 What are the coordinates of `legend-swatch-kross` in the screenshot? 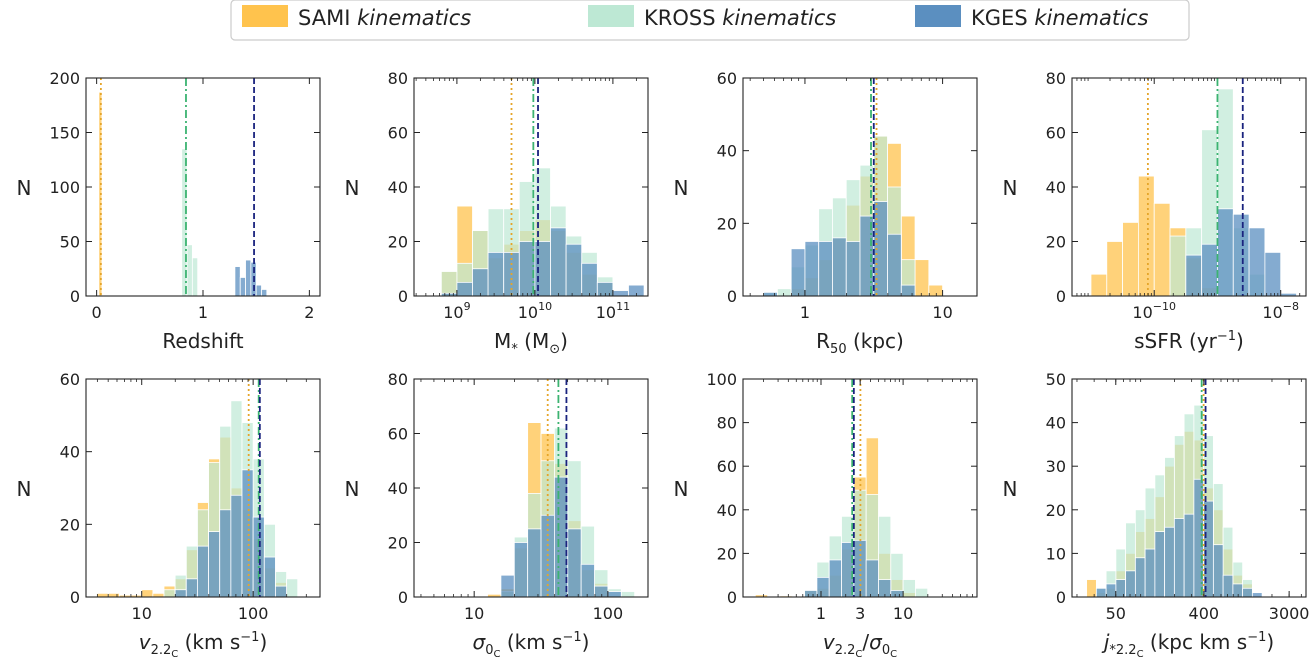 It's located at (611, 16).